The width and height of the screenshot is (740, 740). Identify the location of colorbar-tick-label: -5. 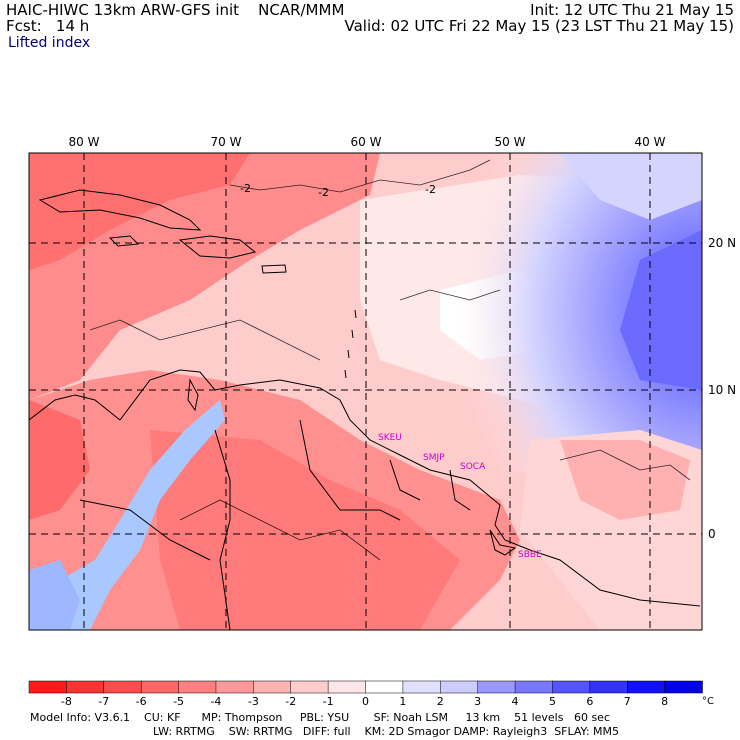
(178, 701).